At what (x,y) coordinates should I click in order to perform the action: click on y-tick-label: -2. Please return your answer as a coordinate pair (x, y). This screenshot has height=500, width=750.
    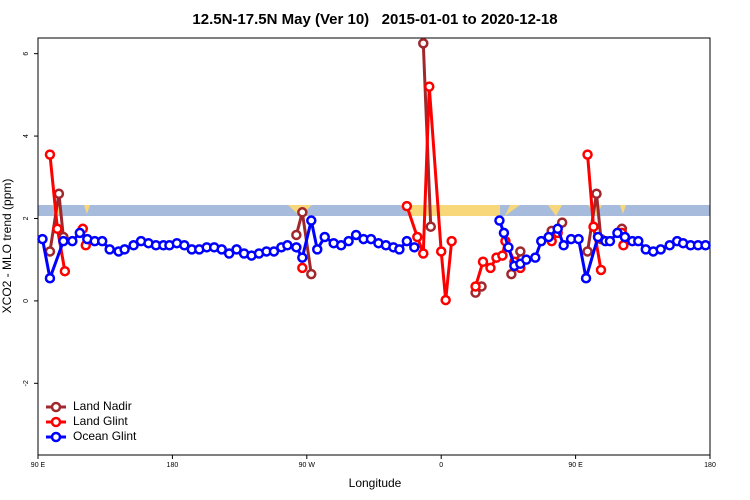
    Looking at the image, I should click on (26, 383).